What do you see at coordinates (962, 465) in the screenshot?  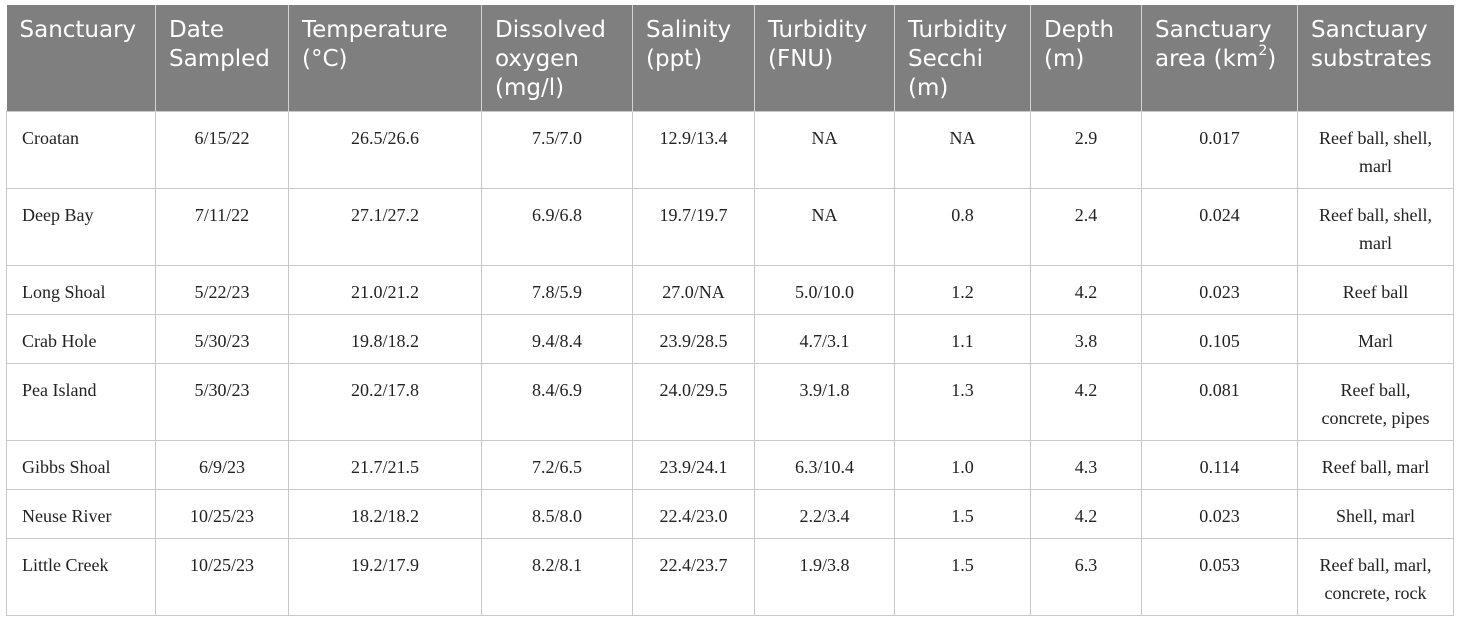 I see `cell-turbidity-secchi: 1.0` at bounding box center [962, 465].